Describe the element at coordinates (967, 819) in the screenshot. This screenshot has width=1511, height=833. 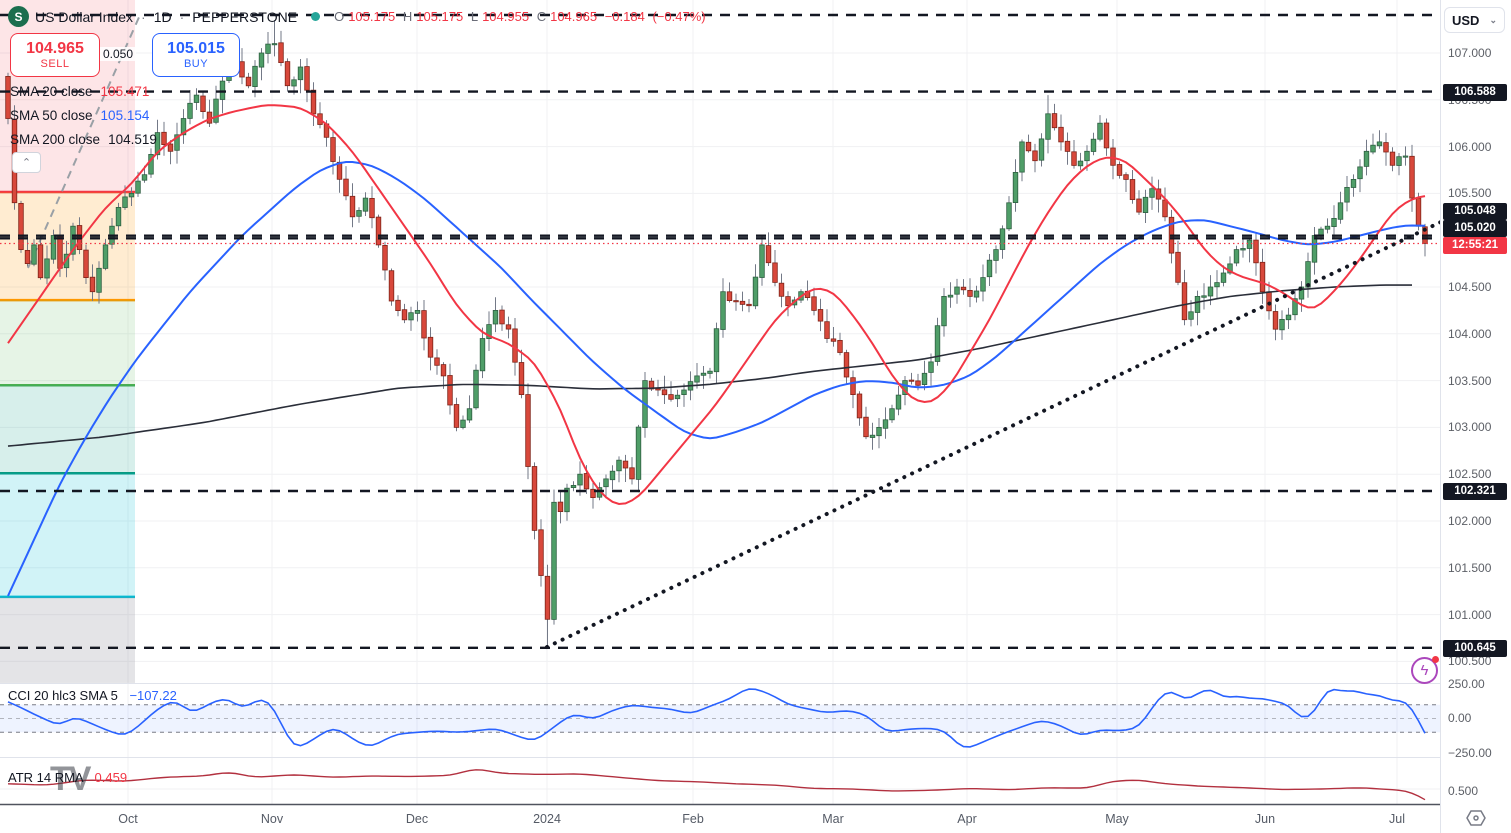
I see `time-axis-label: Apr` at that location.